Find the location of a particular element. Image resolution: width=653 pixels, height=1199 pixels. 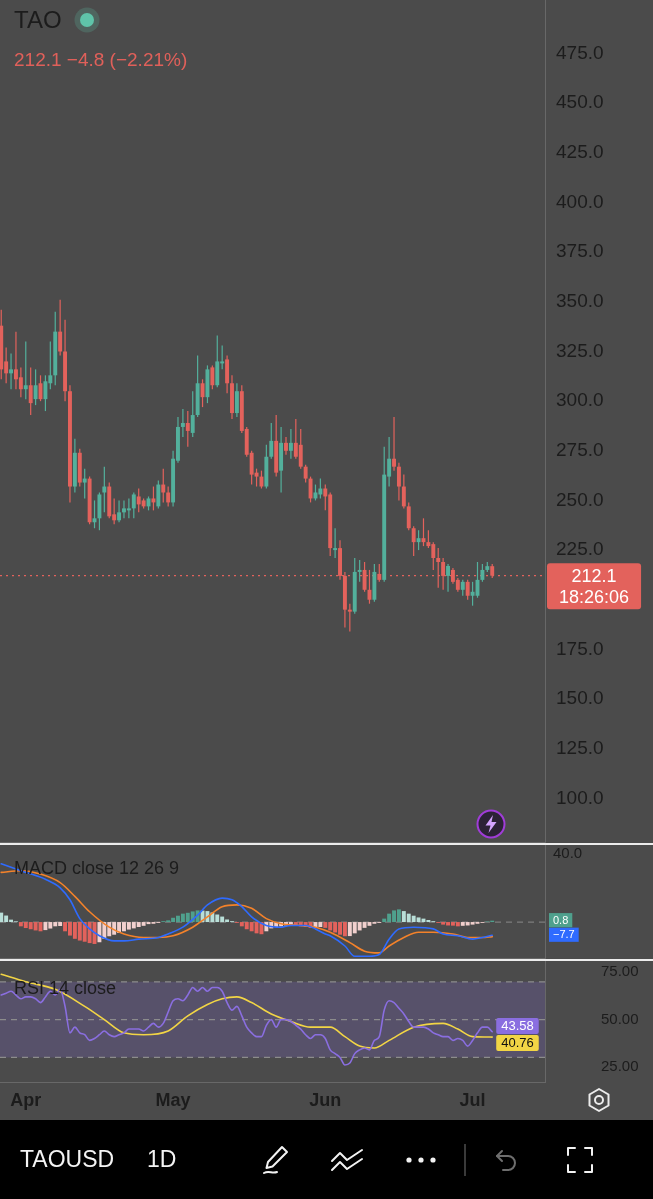

line-series is located at coordinates (247, 1011).